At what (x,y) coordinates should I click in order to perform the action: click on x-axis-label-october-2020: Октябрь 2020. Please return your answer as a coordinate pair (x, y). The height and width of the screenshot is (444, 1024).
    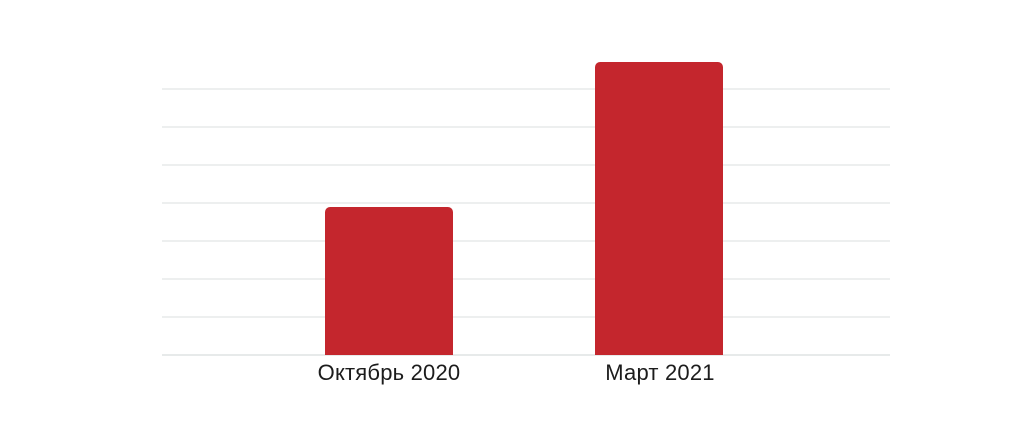
    Looking at the image, I should click on (389, 372).